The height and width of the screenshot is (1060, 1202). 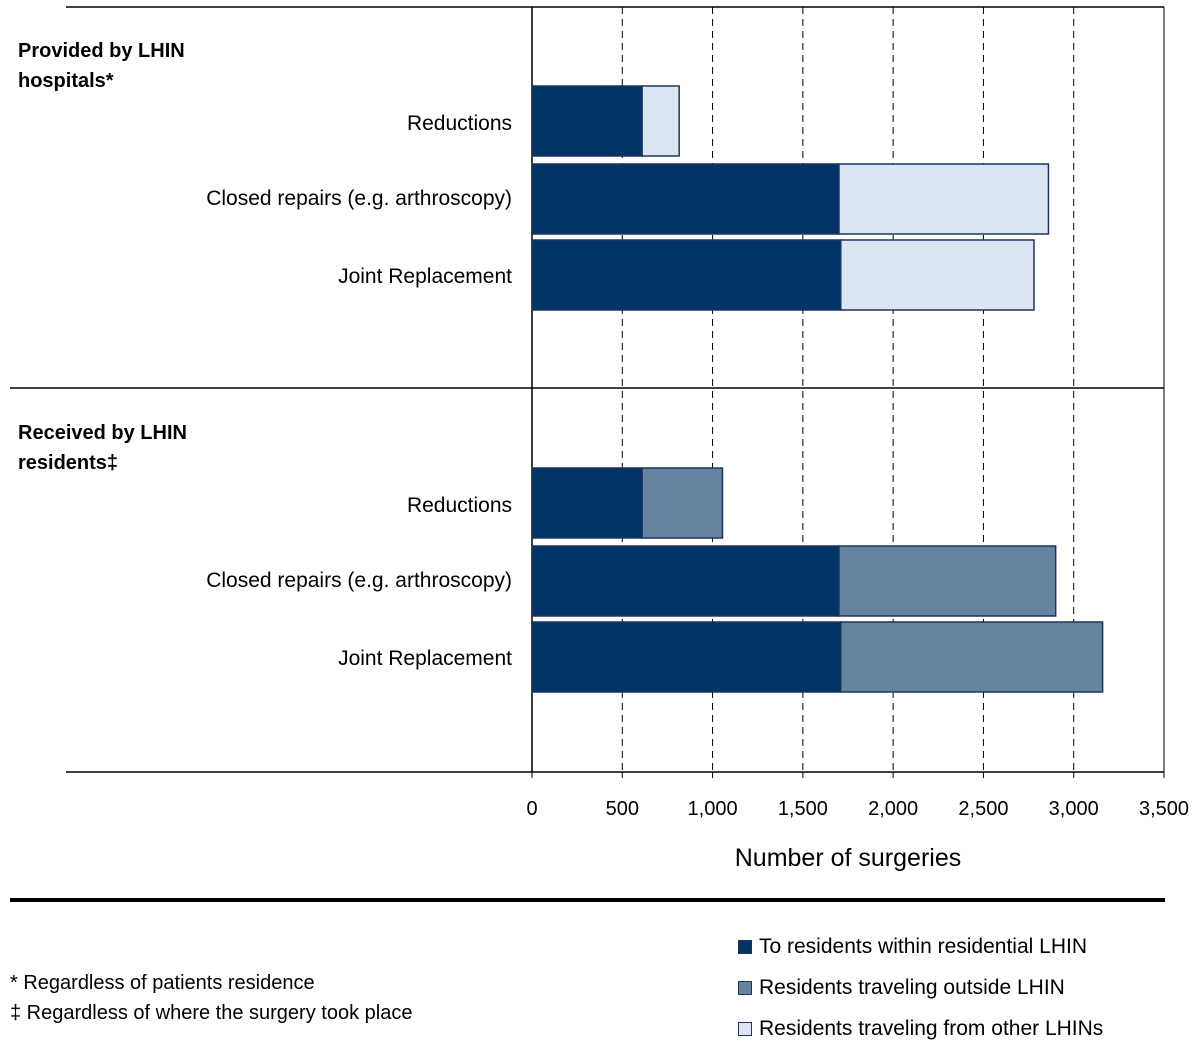 I want to click on x-tick-label: 3,500, so click(x=1164, y=809).